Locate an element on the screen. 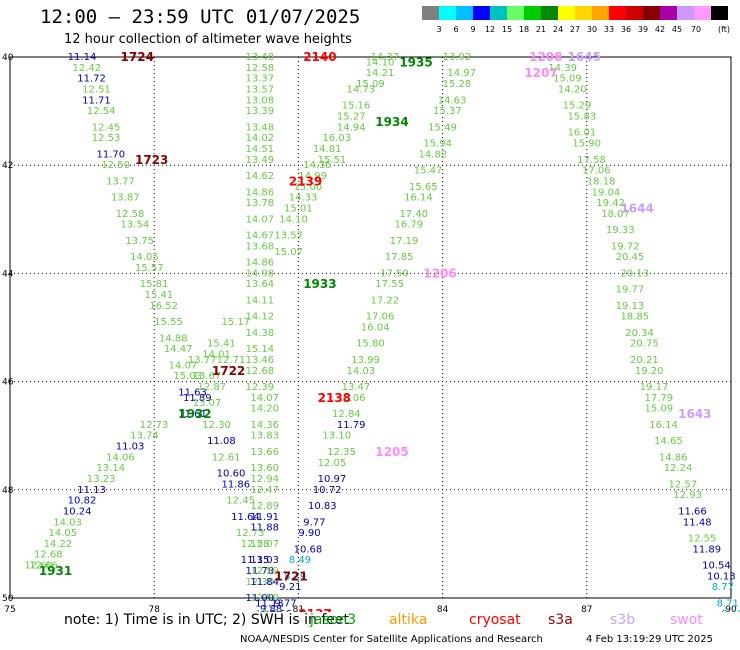 This screenshot has height=650, width=740. pass-time-label: 1722 is located at coordinates (228, 371).